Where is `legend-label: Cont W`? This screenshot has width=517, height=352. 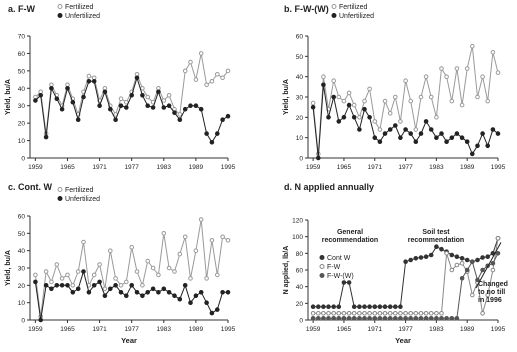 legend-label: Cont W is located at coordinates (339, 258).